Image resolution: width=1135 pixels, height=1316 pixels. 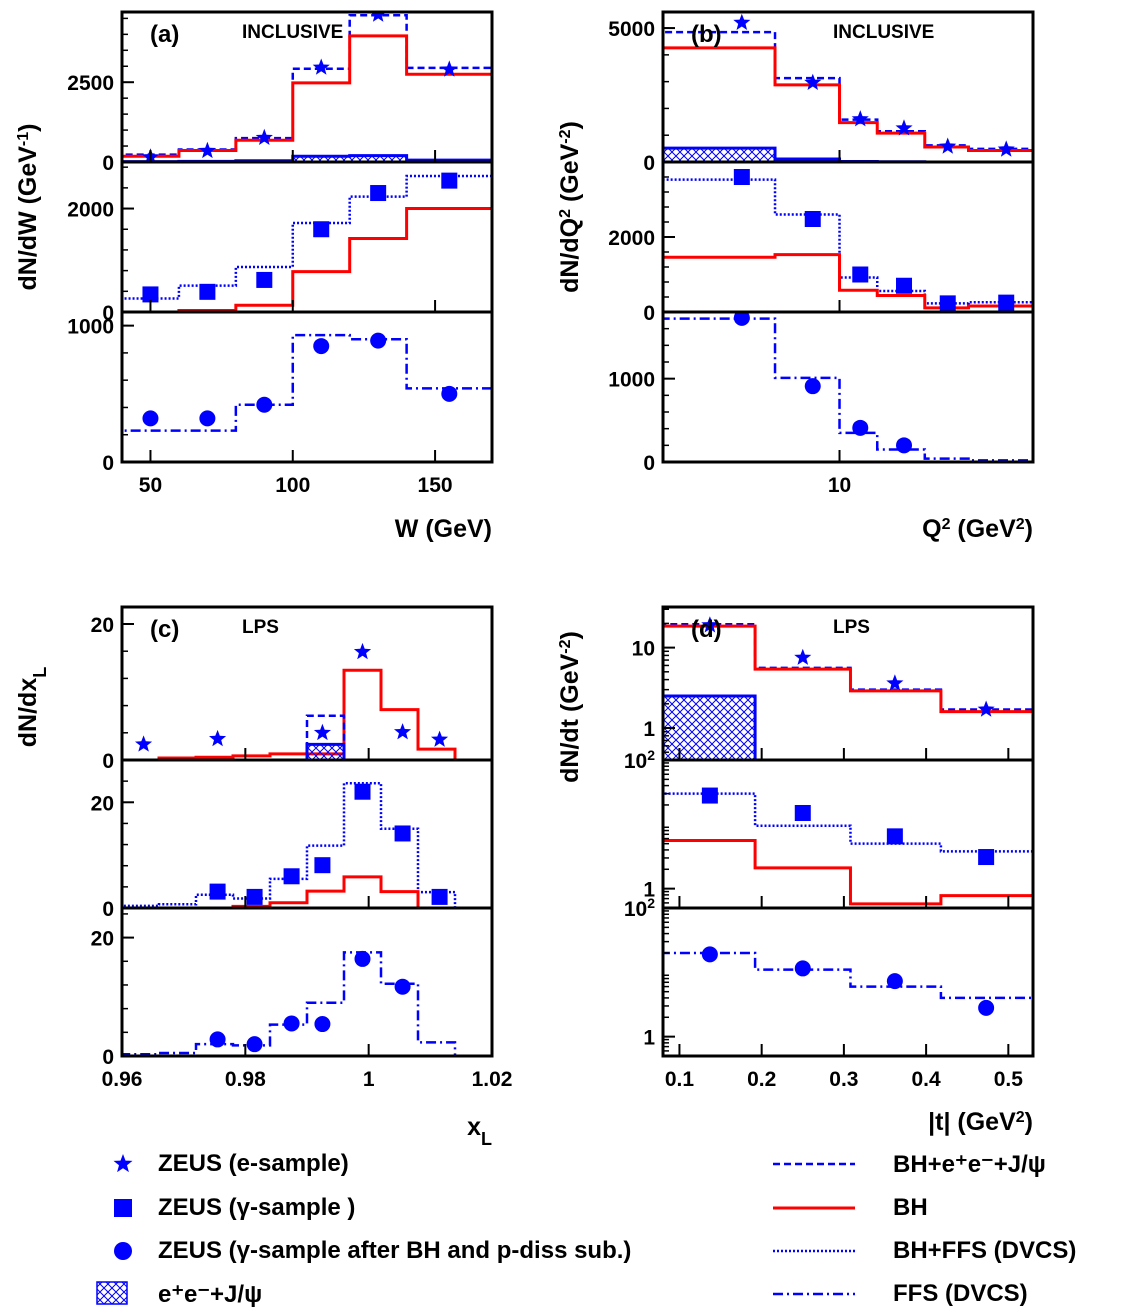 I want to click on row-2: 1 102, so click(x=829, y=828).